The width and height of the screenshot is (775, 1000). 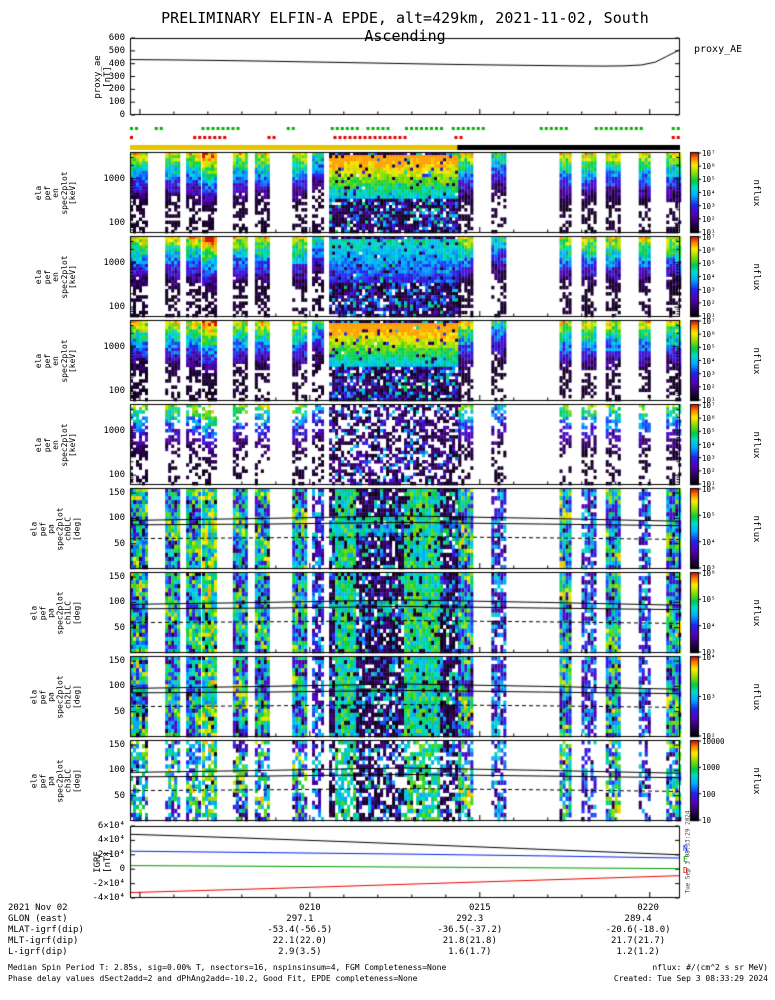 I want to click on footer-units-label: nflux: #/(cm^2 s sr MeV), so click(x=710, y=967).